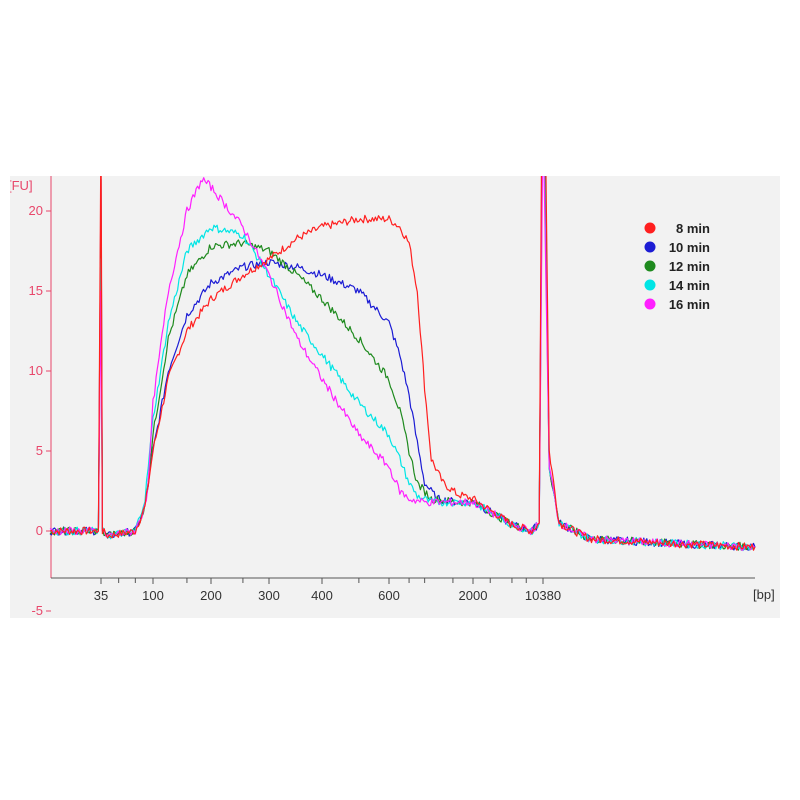  Describe the element at coordinates (689, 304) in the screenshot. I see `legend-label: 16 min` at that location.